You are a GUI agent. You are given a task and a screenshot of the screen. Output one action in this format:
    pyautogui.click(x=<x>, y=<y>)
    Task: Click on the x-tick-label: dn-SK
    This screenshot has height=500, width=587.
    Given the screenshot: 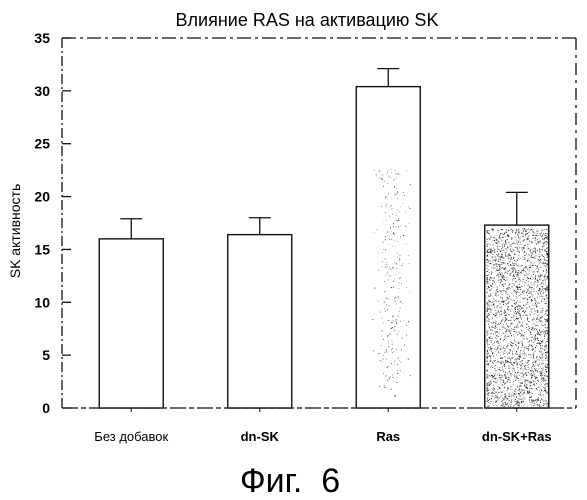 What is the action you would take?
    pyautogui.click(x=260, y=436)
    